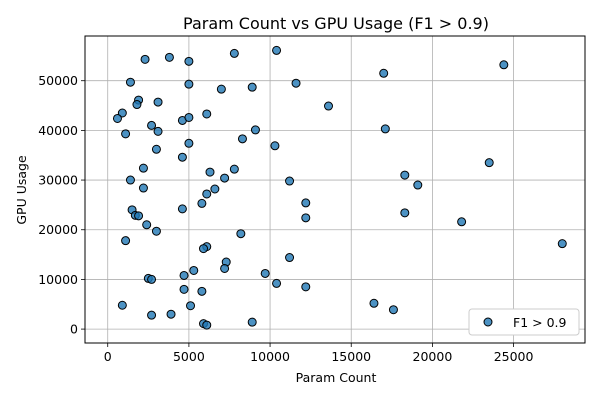  I want to click on x-tick-label: 5000, so click(189, 356).